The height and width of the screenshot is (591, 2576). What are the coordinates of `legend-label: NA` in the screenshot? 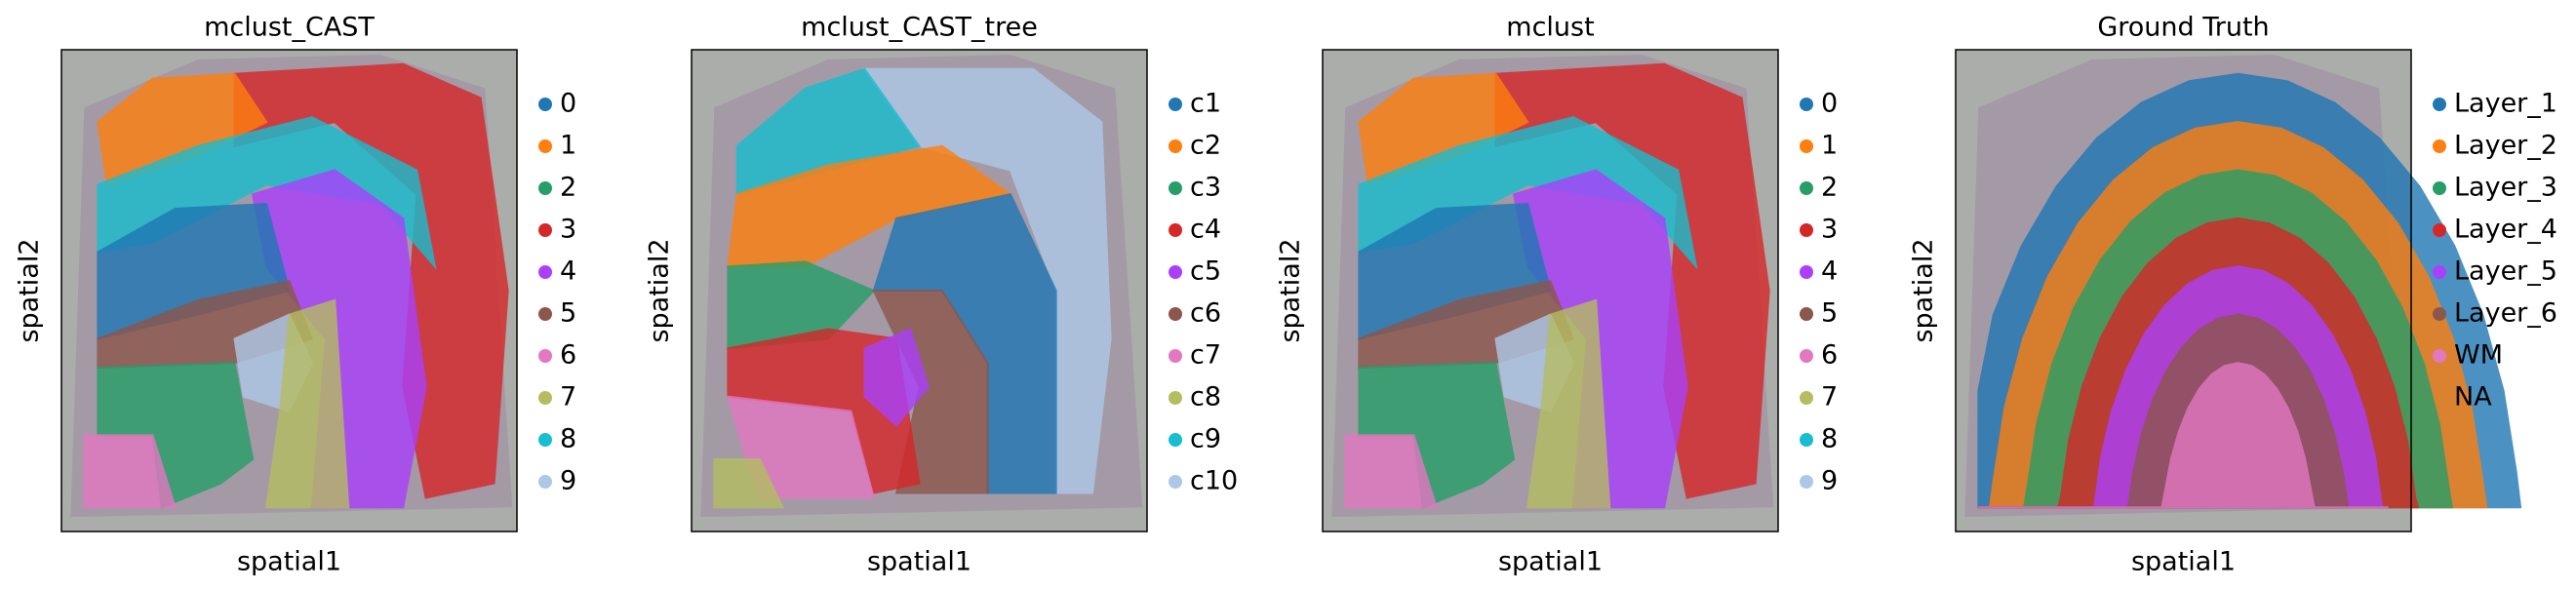 It's located at (2473, 397).